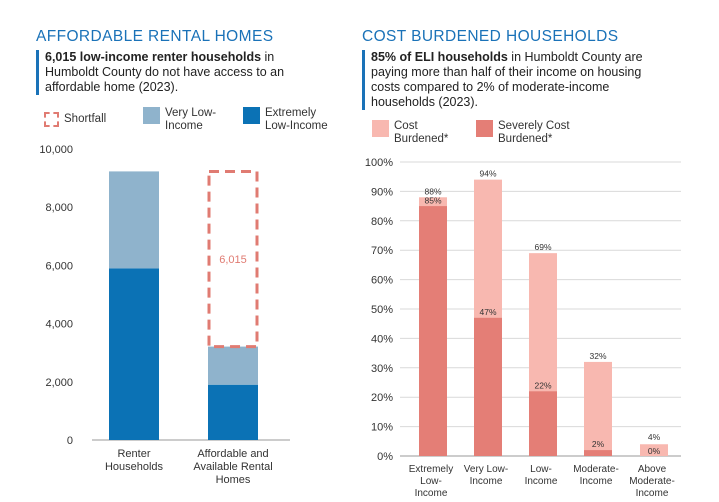  Describe the element at coordinates (133, 454) in the screenshot. I see `x-tick-label: Renter` at that location.